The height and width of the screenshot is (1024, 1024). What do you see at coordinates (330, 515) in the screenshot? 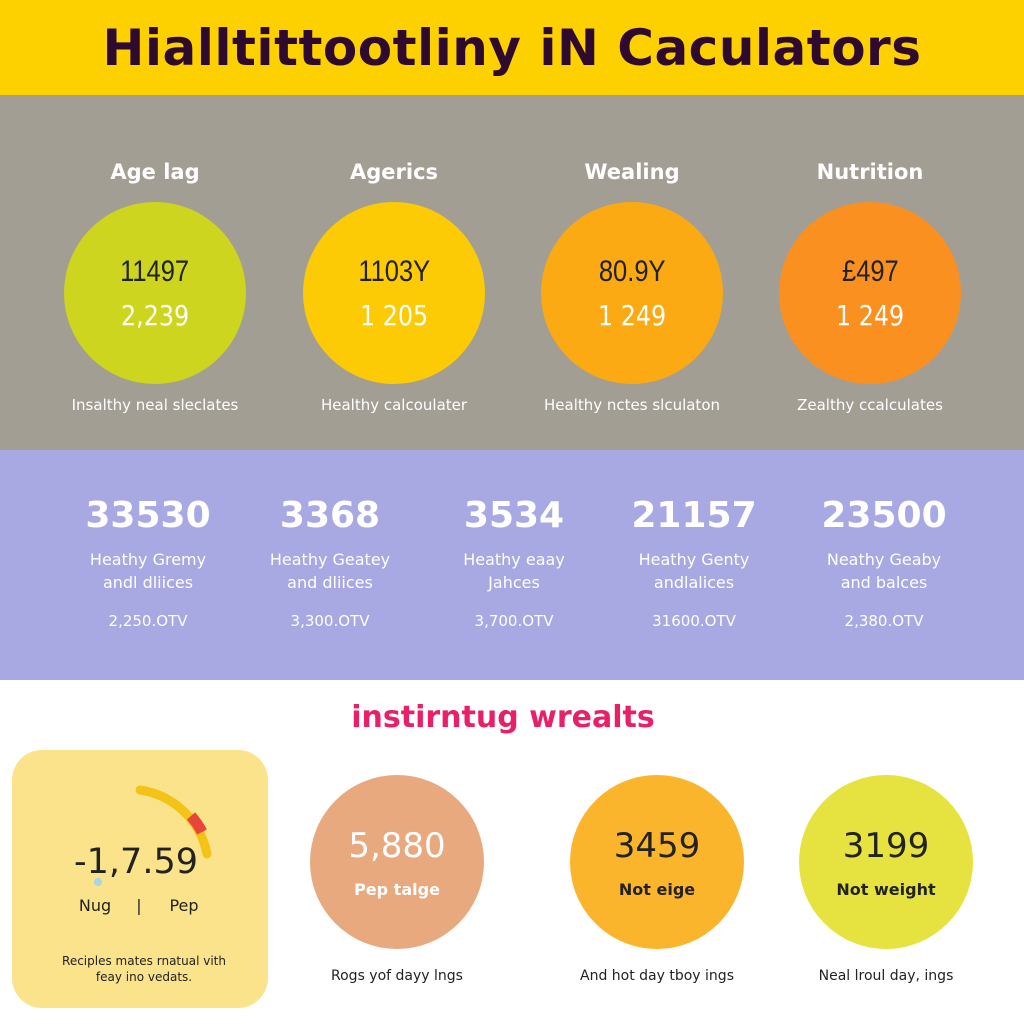
I see `stat-number: 3368` at bounding box center [330, 515].